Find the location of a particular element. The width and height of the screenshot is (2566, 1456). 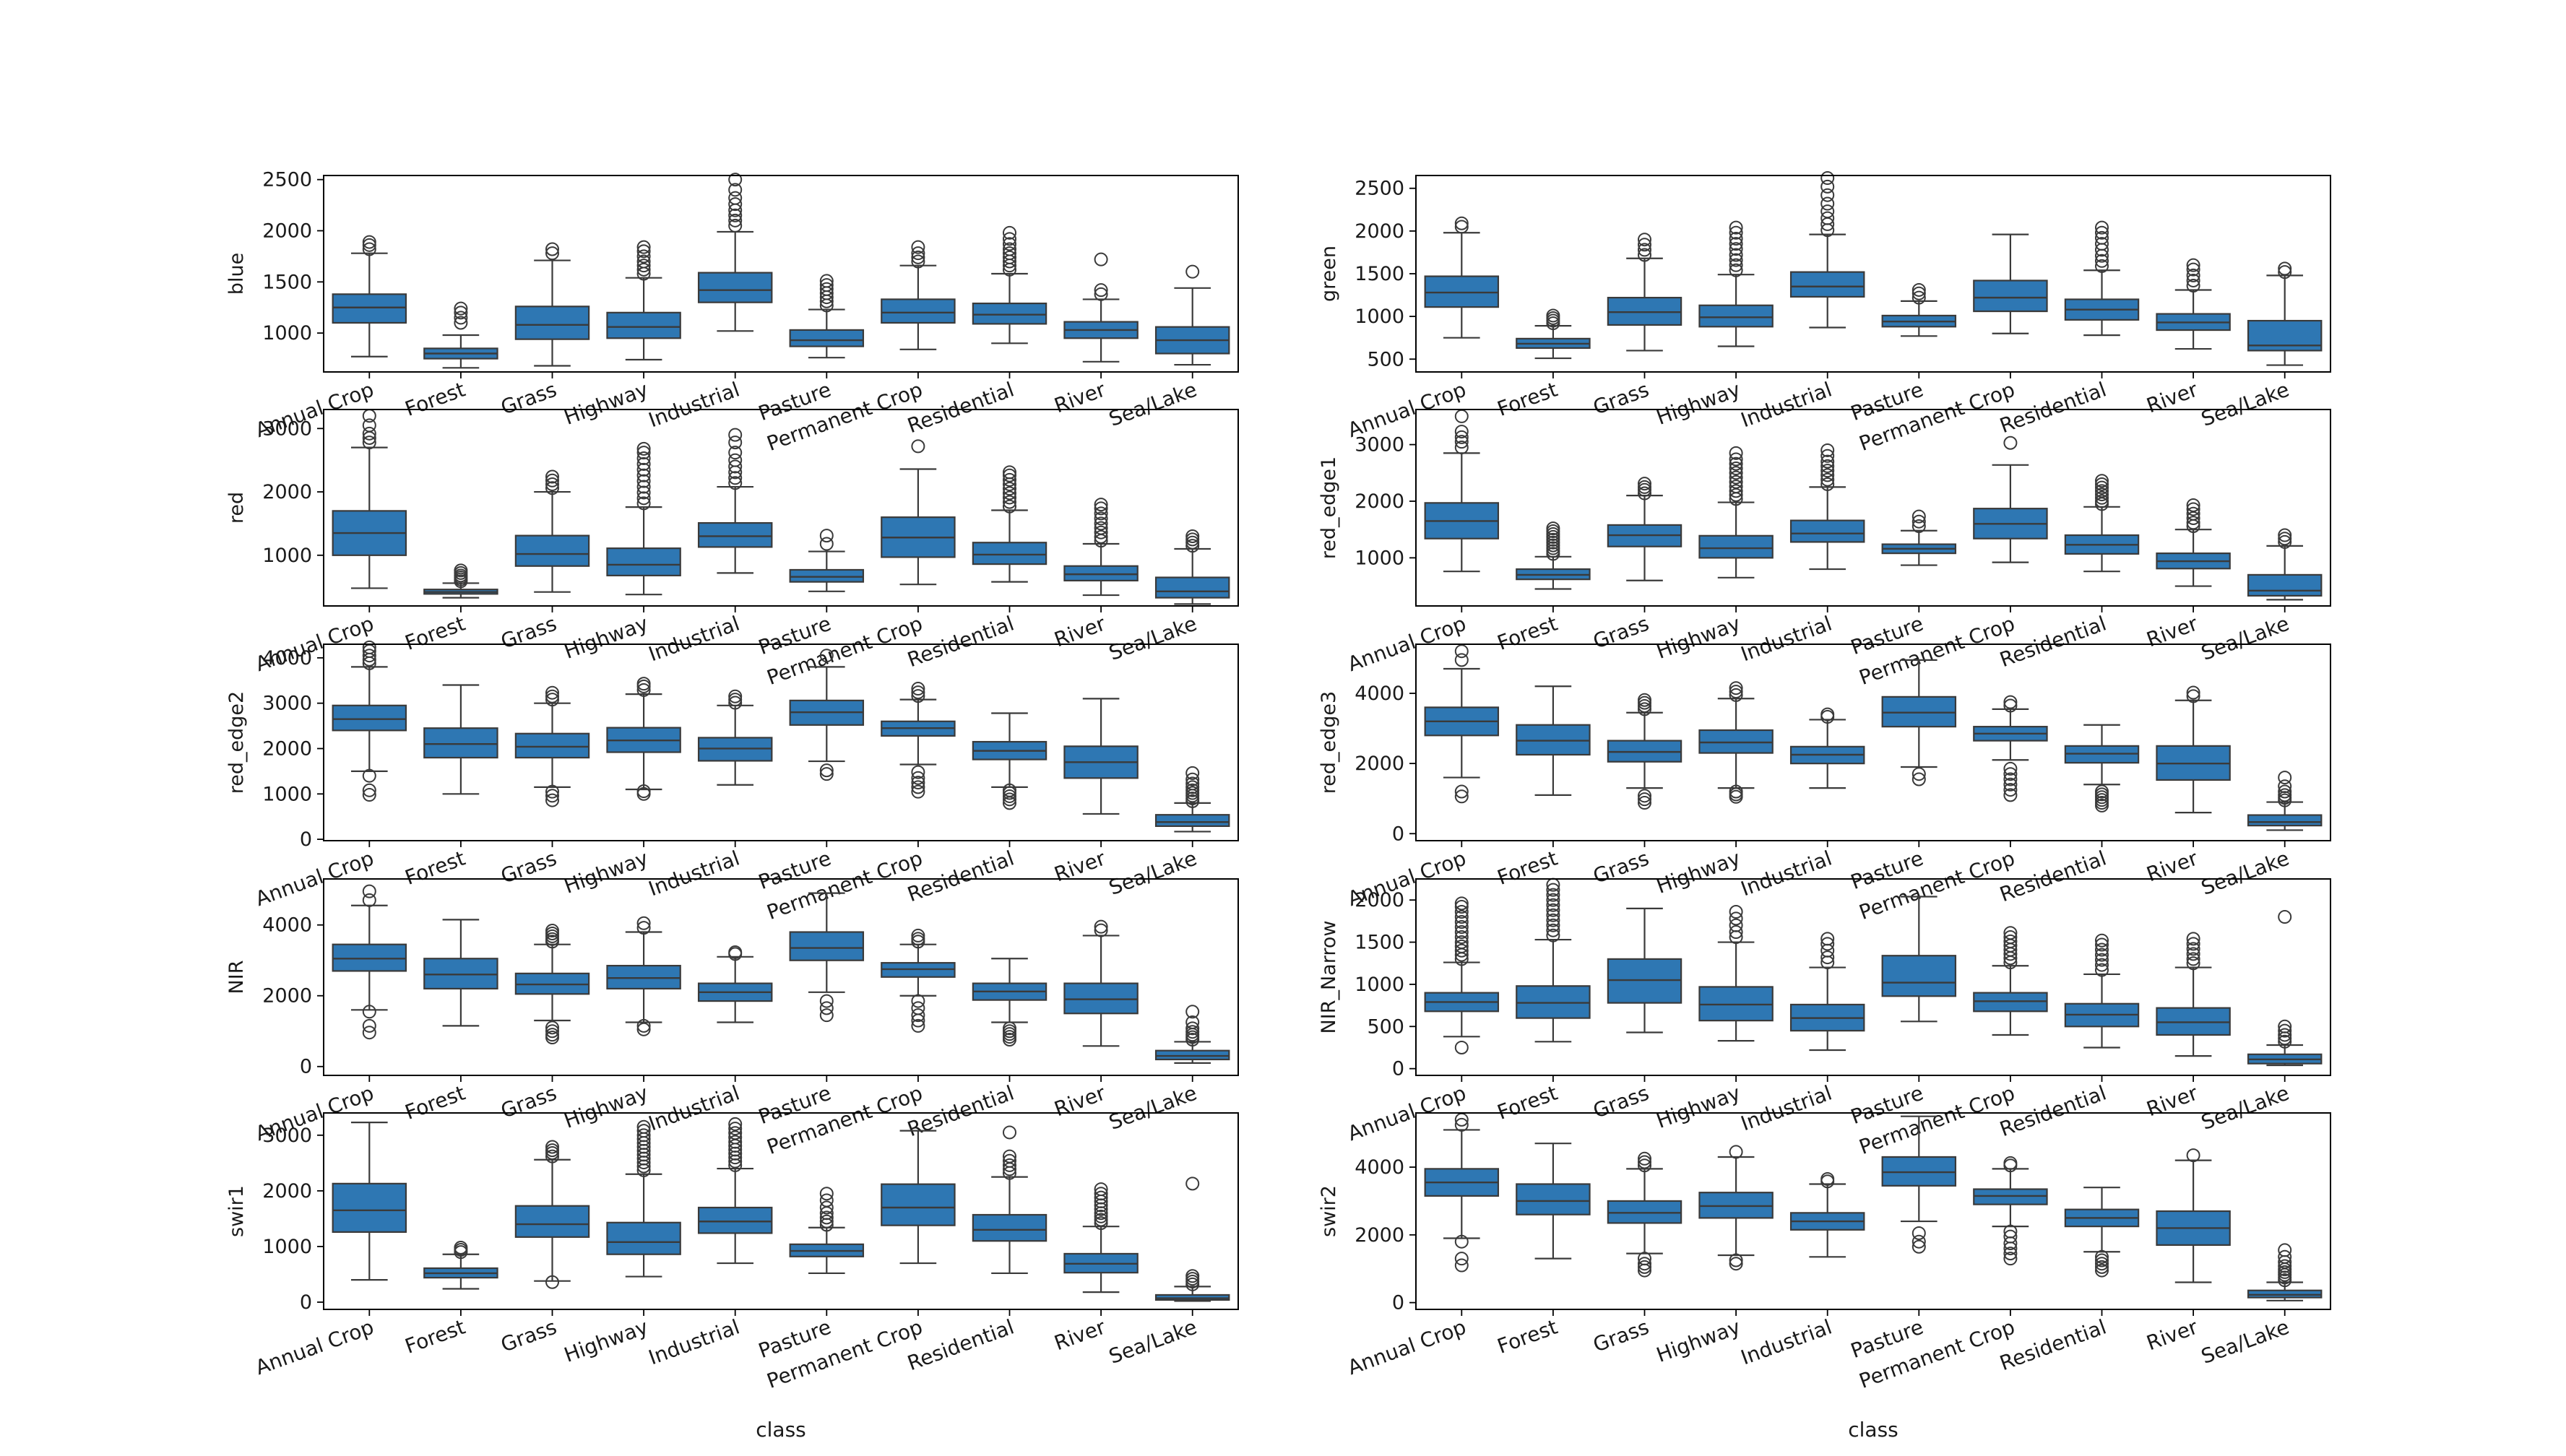

y-axis-label: NIR_Narrow is located at coordinates (1329, 977).